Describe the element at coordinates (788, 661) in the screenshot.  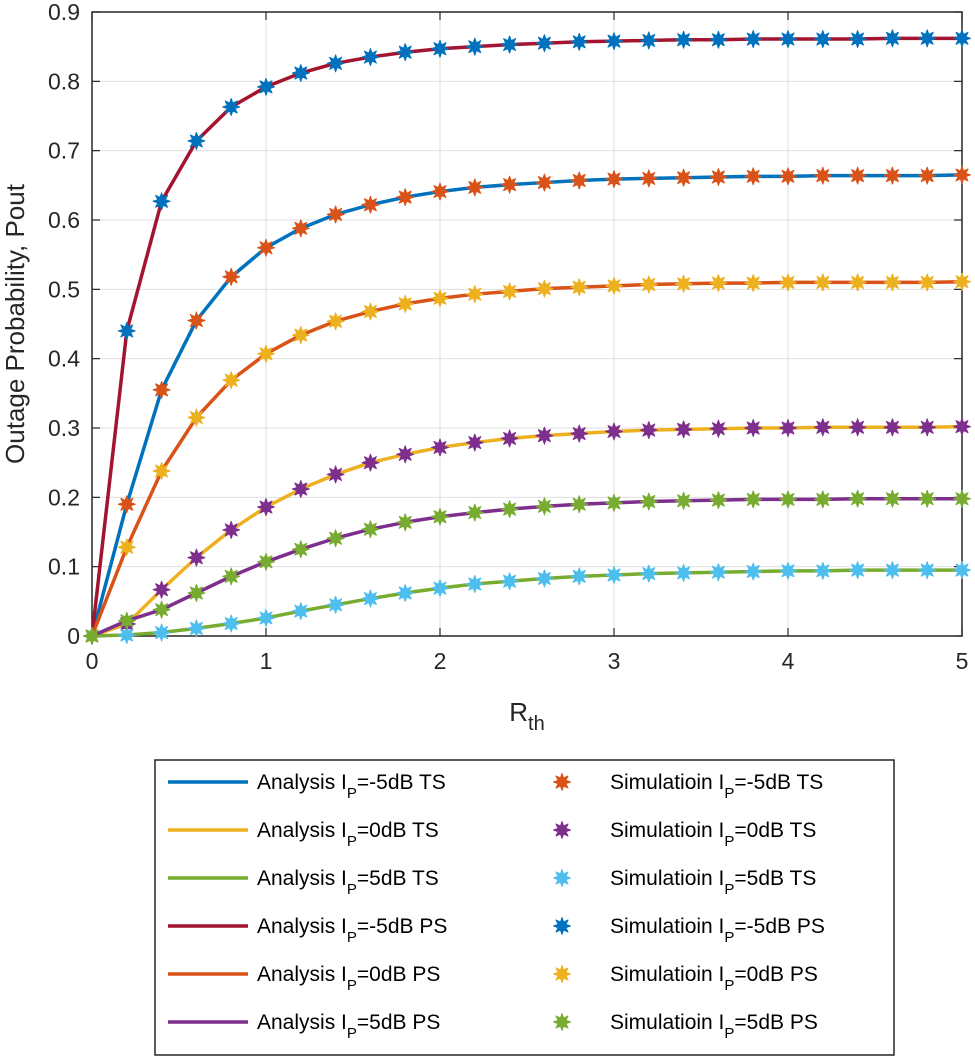
I see `x-tick-label: 4` at that location.